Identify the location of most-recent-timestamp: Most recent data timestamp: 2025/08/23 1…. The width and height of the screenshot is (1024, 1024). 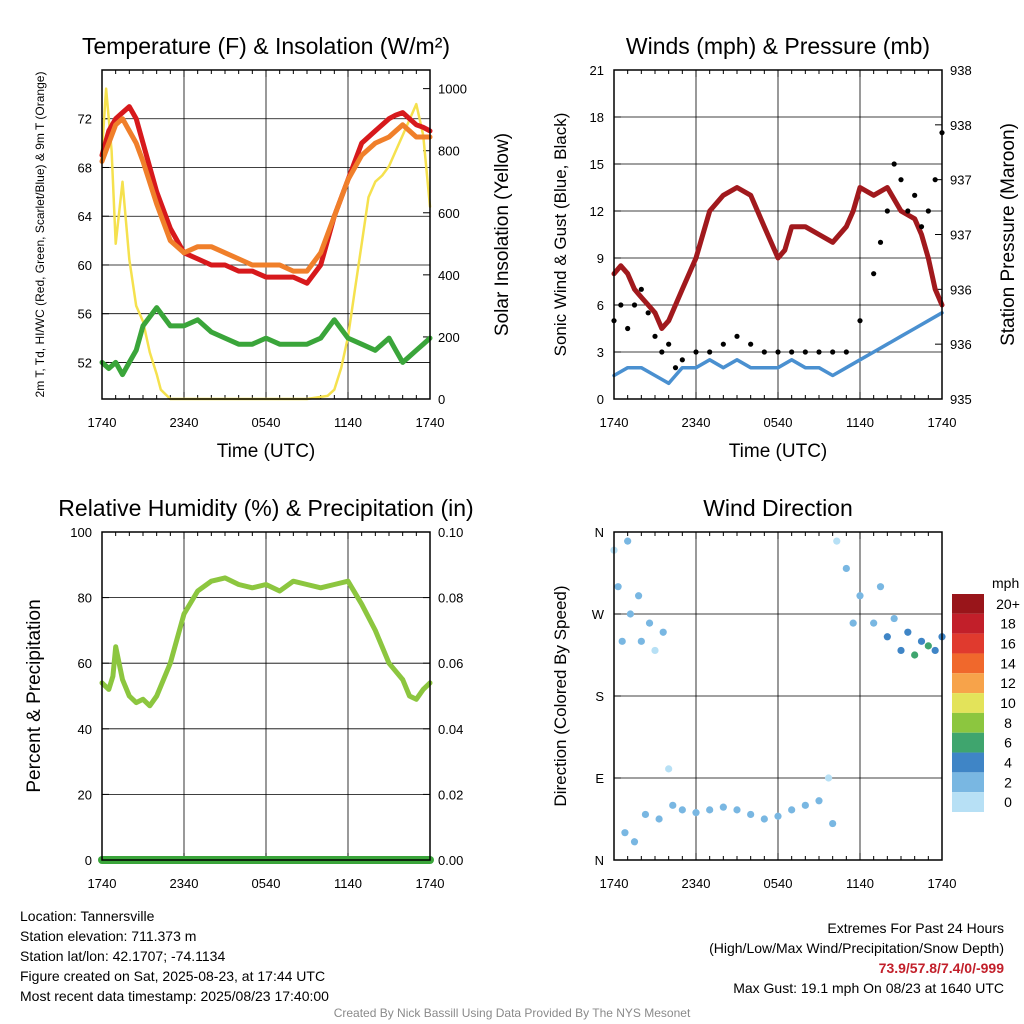
(174, 996).